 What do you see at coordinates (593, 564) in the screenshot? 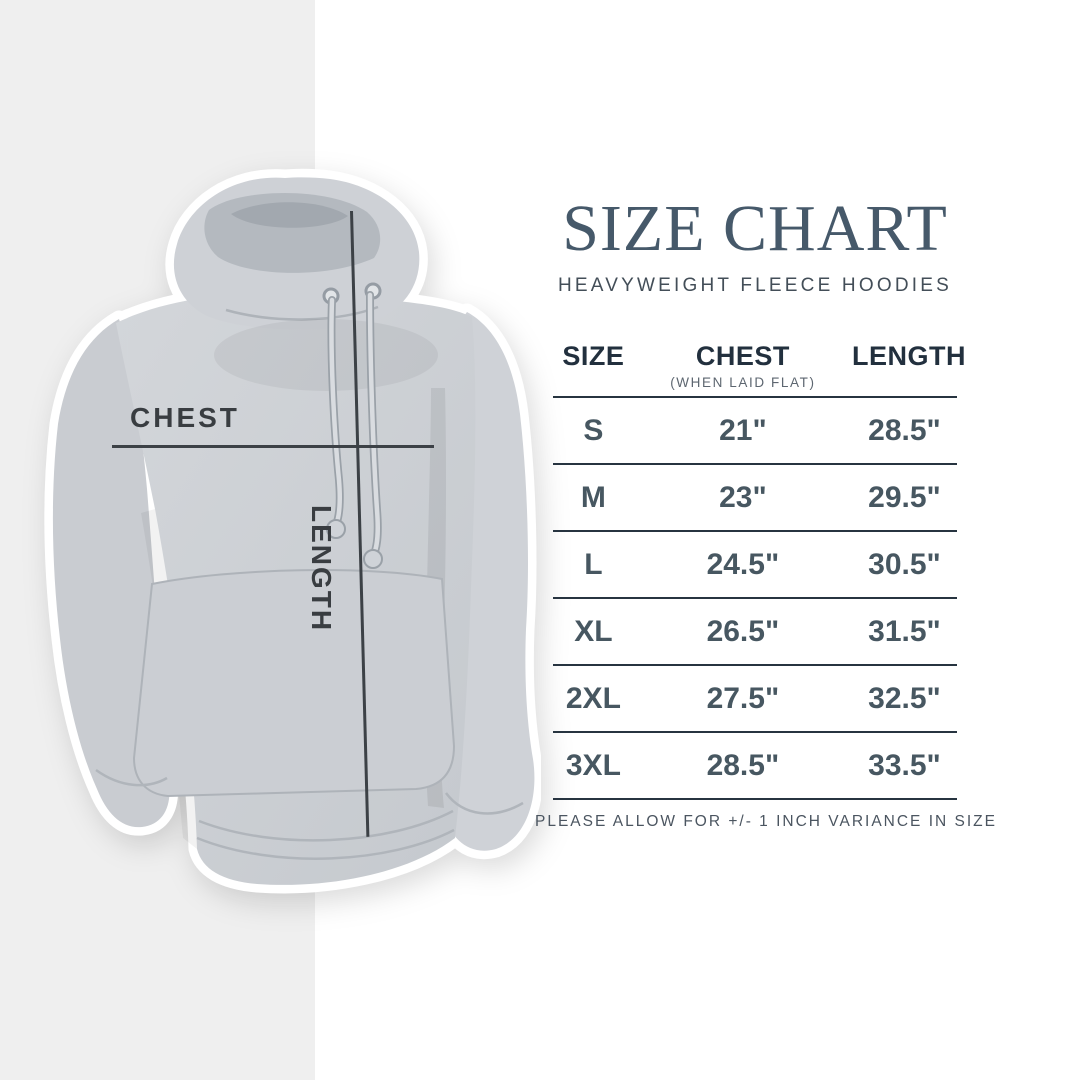
I see `size-cell: L` at bounding box center [593, 564].